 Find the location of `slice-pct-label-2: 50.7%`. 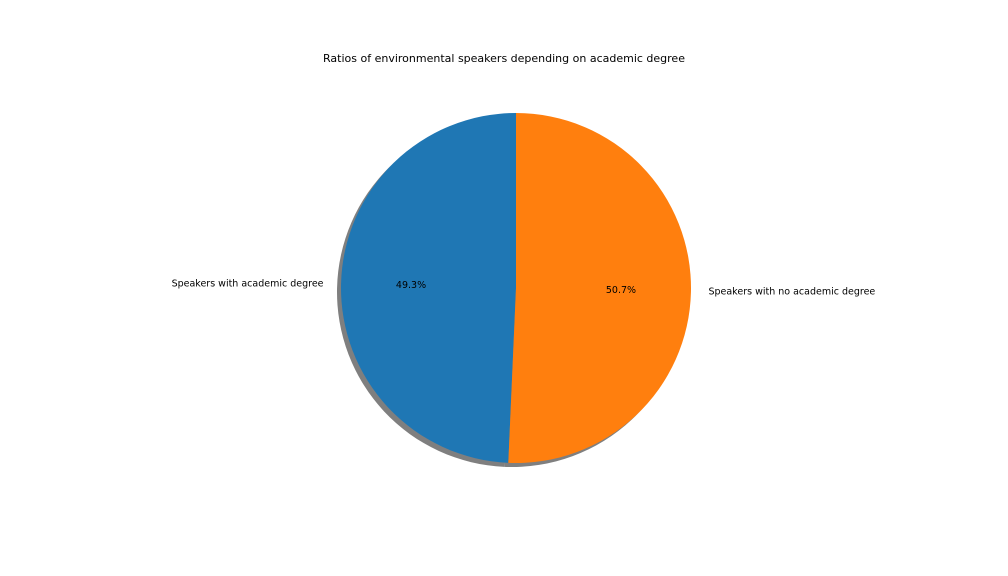

slice-pct-label-2: 50.7% is located at coordinates (621, 290).